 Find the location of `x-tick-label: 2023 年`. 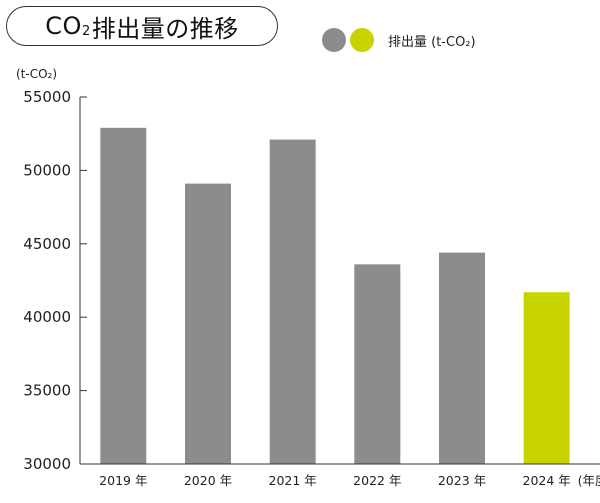

x-tick-label: 2023 年 is located at coordinates (462, 480).